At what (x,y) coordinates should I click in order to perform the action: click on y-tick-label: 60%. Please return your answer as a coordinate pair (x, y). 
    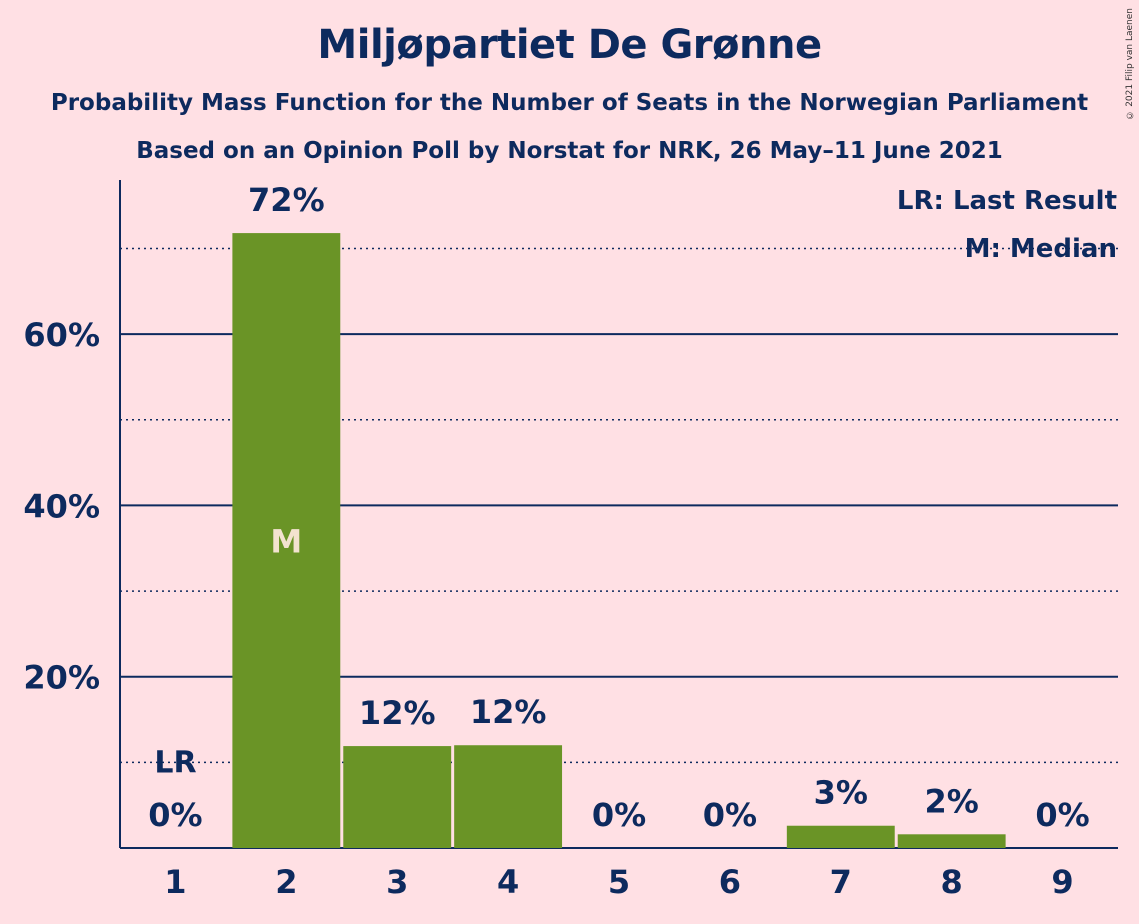
    Looking at the image, I should click on (61, 335).